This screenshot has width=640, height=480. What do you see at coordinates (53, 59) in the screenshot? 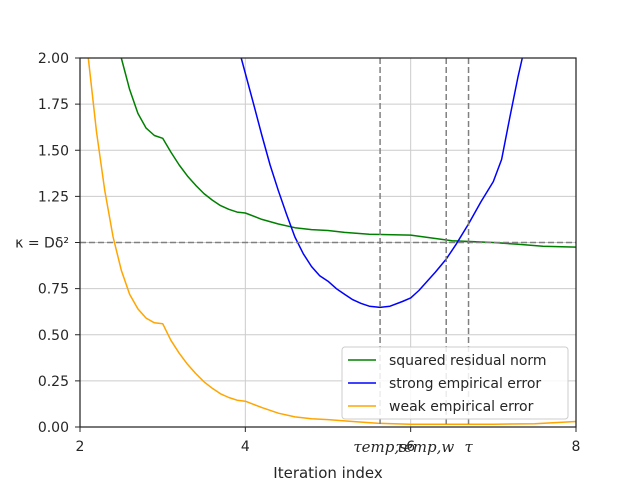
I see `y-tick-label: 2.00` at bounding box center [53, 59].